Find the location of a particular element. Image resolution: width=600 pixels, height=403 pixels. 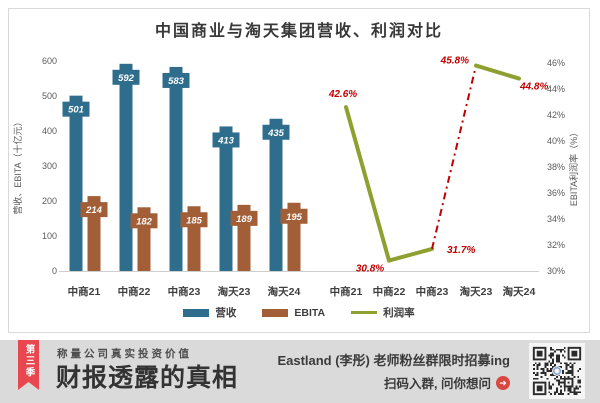

bar-value-label: 501 is located at coordinates (76, 110).